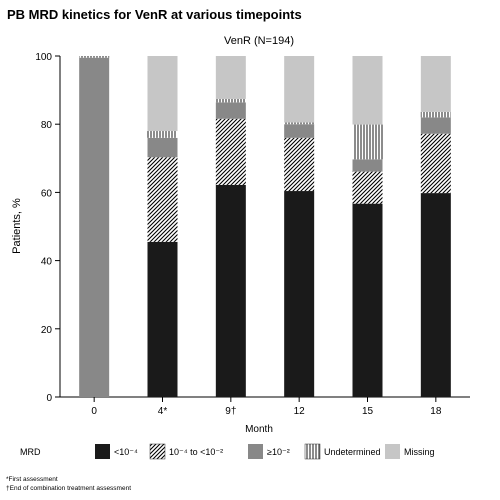  Describe the element at coordinates (47, 262) in the screenshot. I see `y-tick-label: 40` at that location.